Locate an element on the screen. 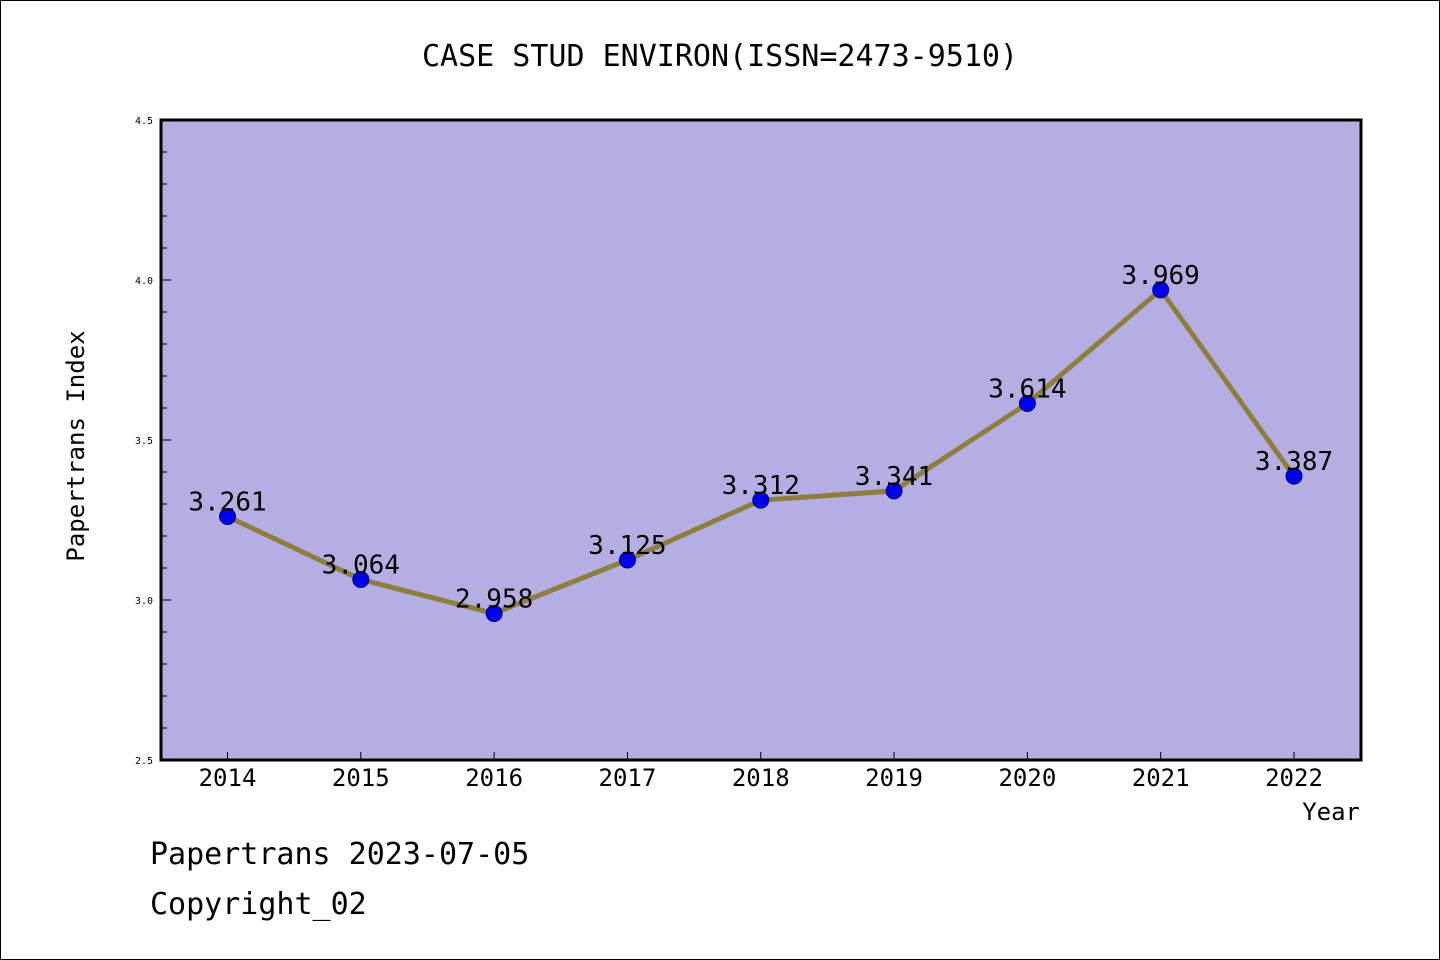 The image size is (1440, 960). y-tick-label: 3.5 is located at coordinates (144, 441).